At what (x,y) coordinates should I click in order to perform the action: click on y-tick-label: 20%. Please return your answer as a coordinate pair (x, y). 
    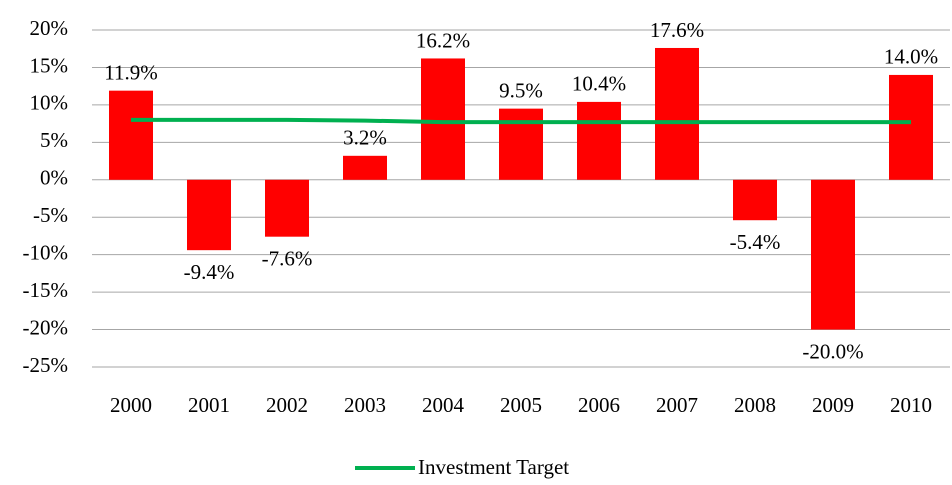
    Looking at the image, I should click on (49, 28).